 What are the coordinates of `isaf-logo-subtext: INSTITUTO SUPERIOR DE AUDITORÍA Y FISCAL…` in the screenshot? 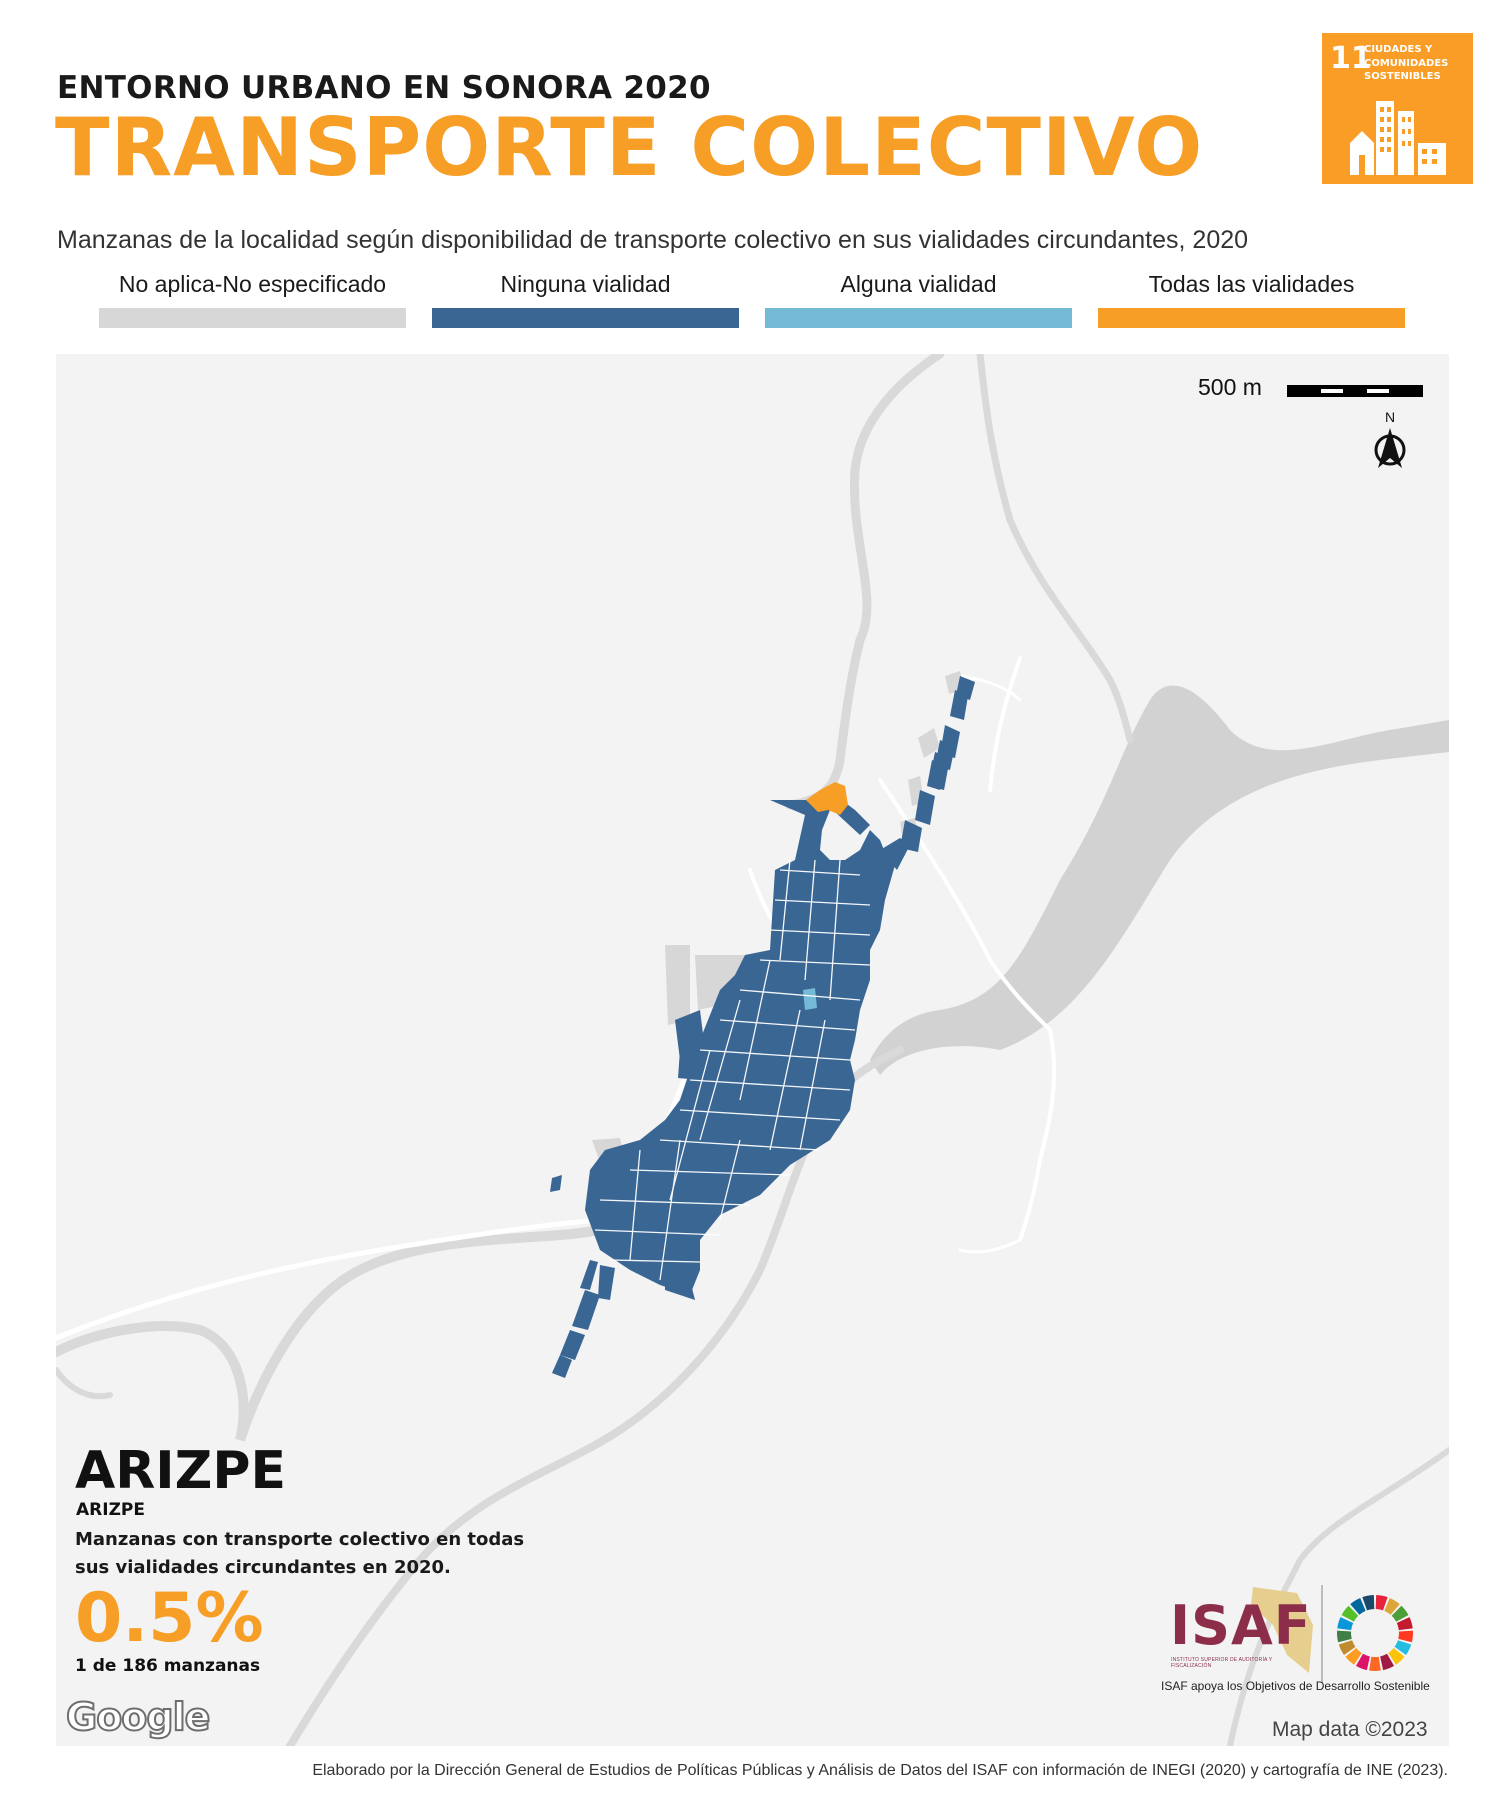 It's located at (1222, 1663).